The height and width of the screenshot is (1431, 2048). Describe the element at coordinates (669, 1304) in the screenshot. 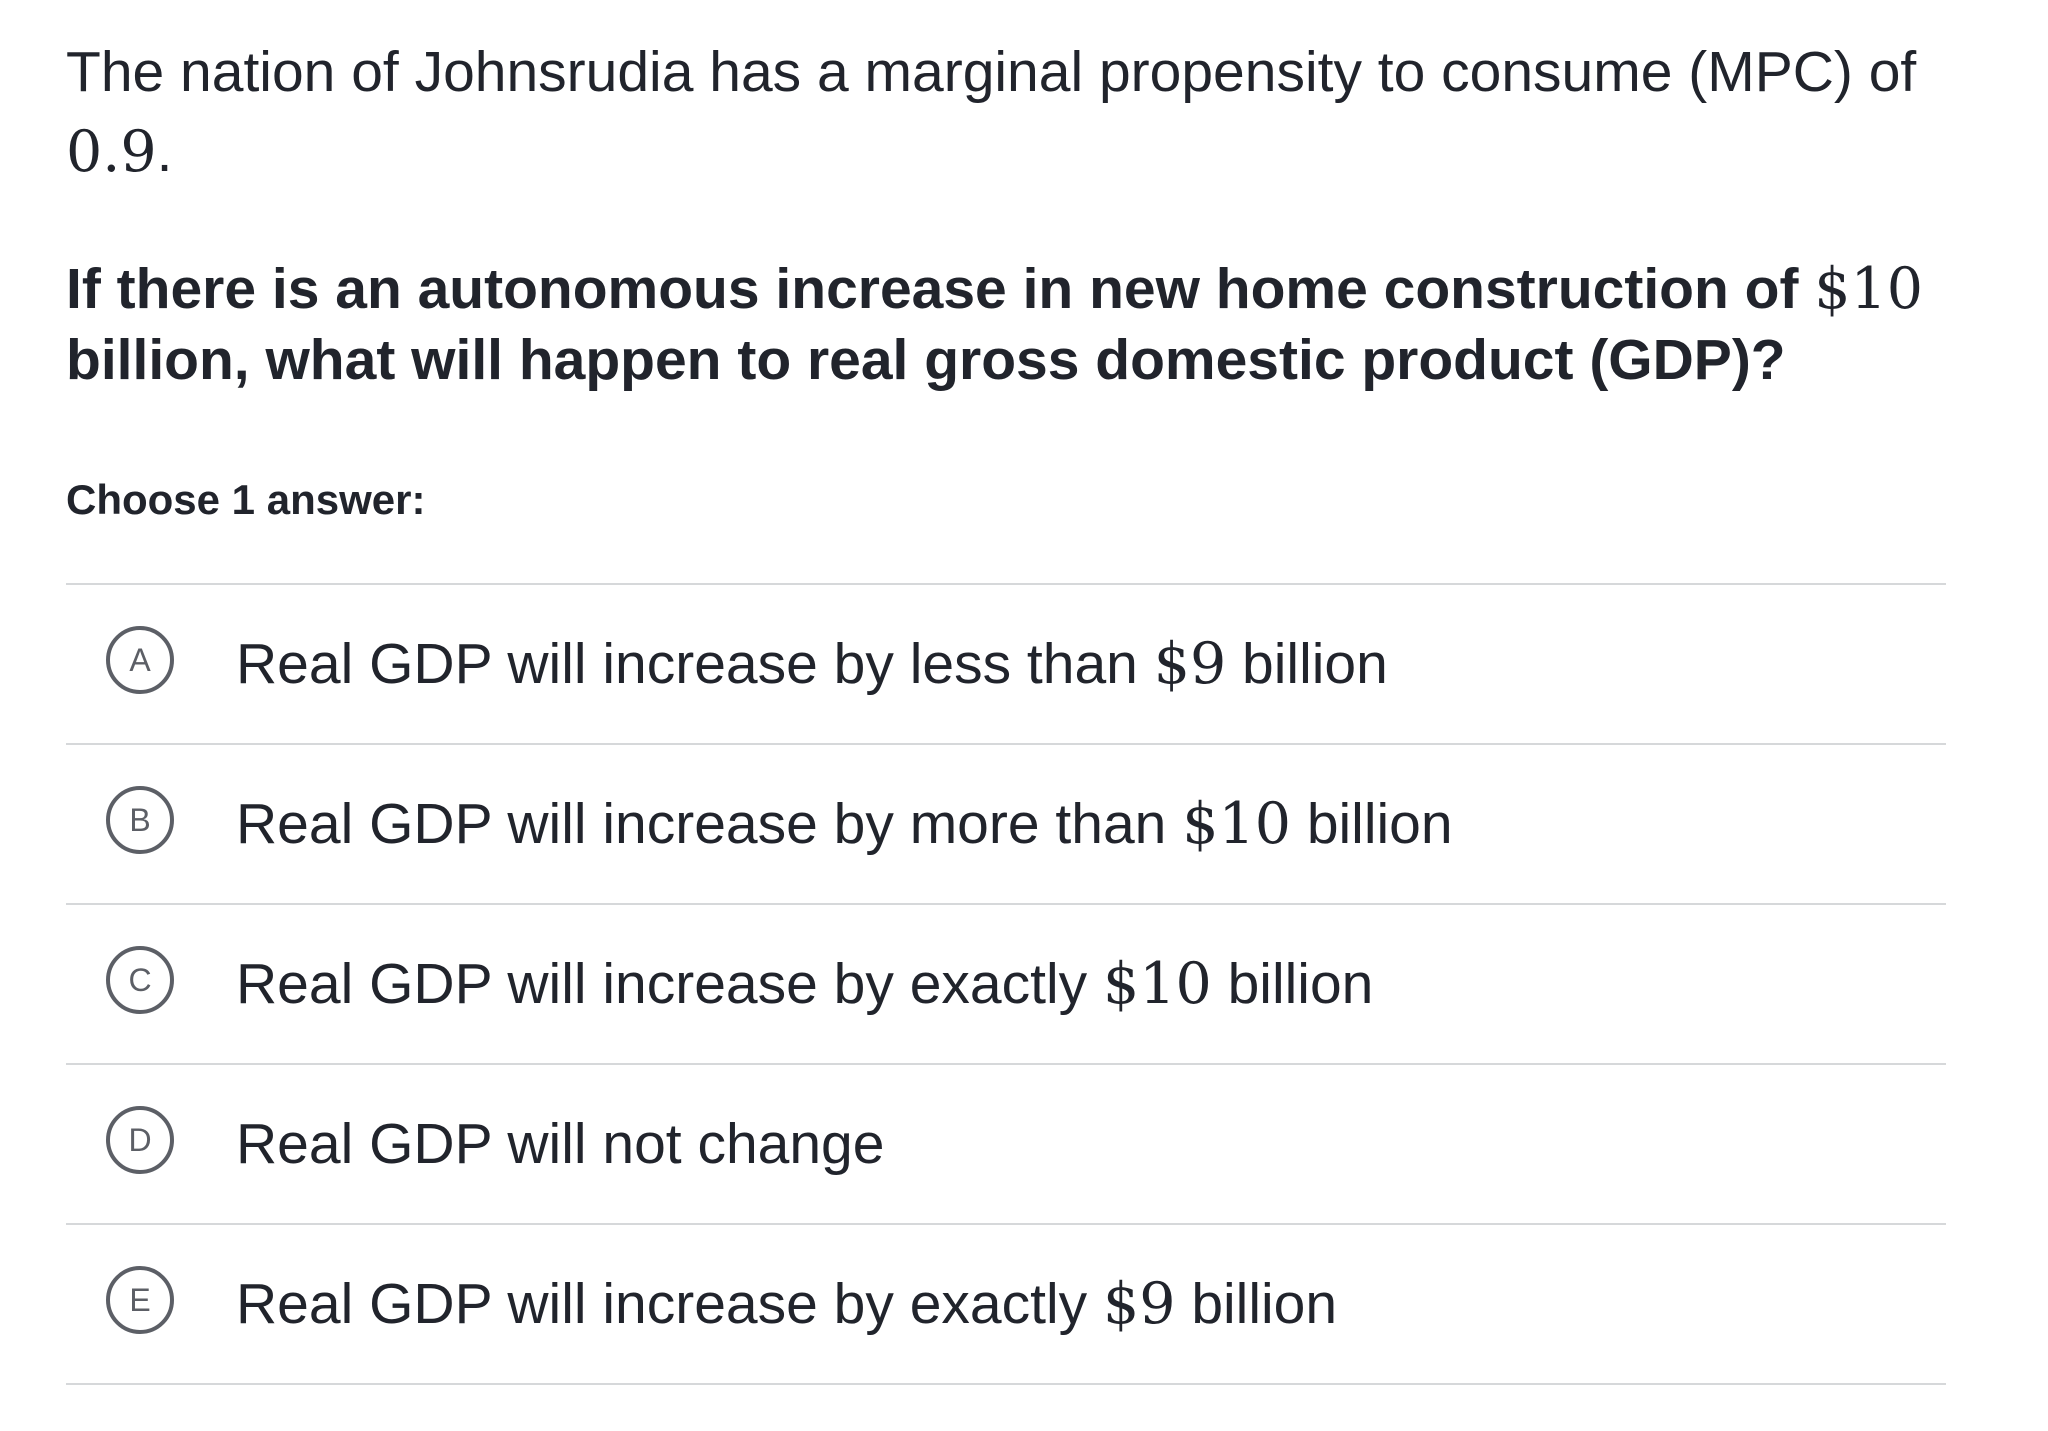

I see `choice-e-text: Real GDP will increase by exactly` at that location.